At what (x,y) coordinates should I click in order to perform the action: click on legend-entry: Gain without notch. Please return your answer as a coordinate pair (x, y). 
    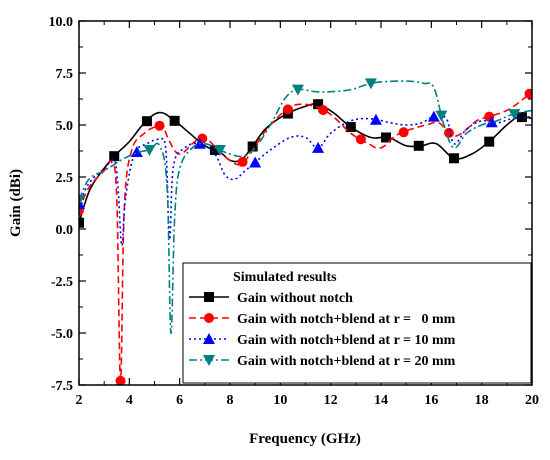
    Looking at the image, I should click on (271, 298).